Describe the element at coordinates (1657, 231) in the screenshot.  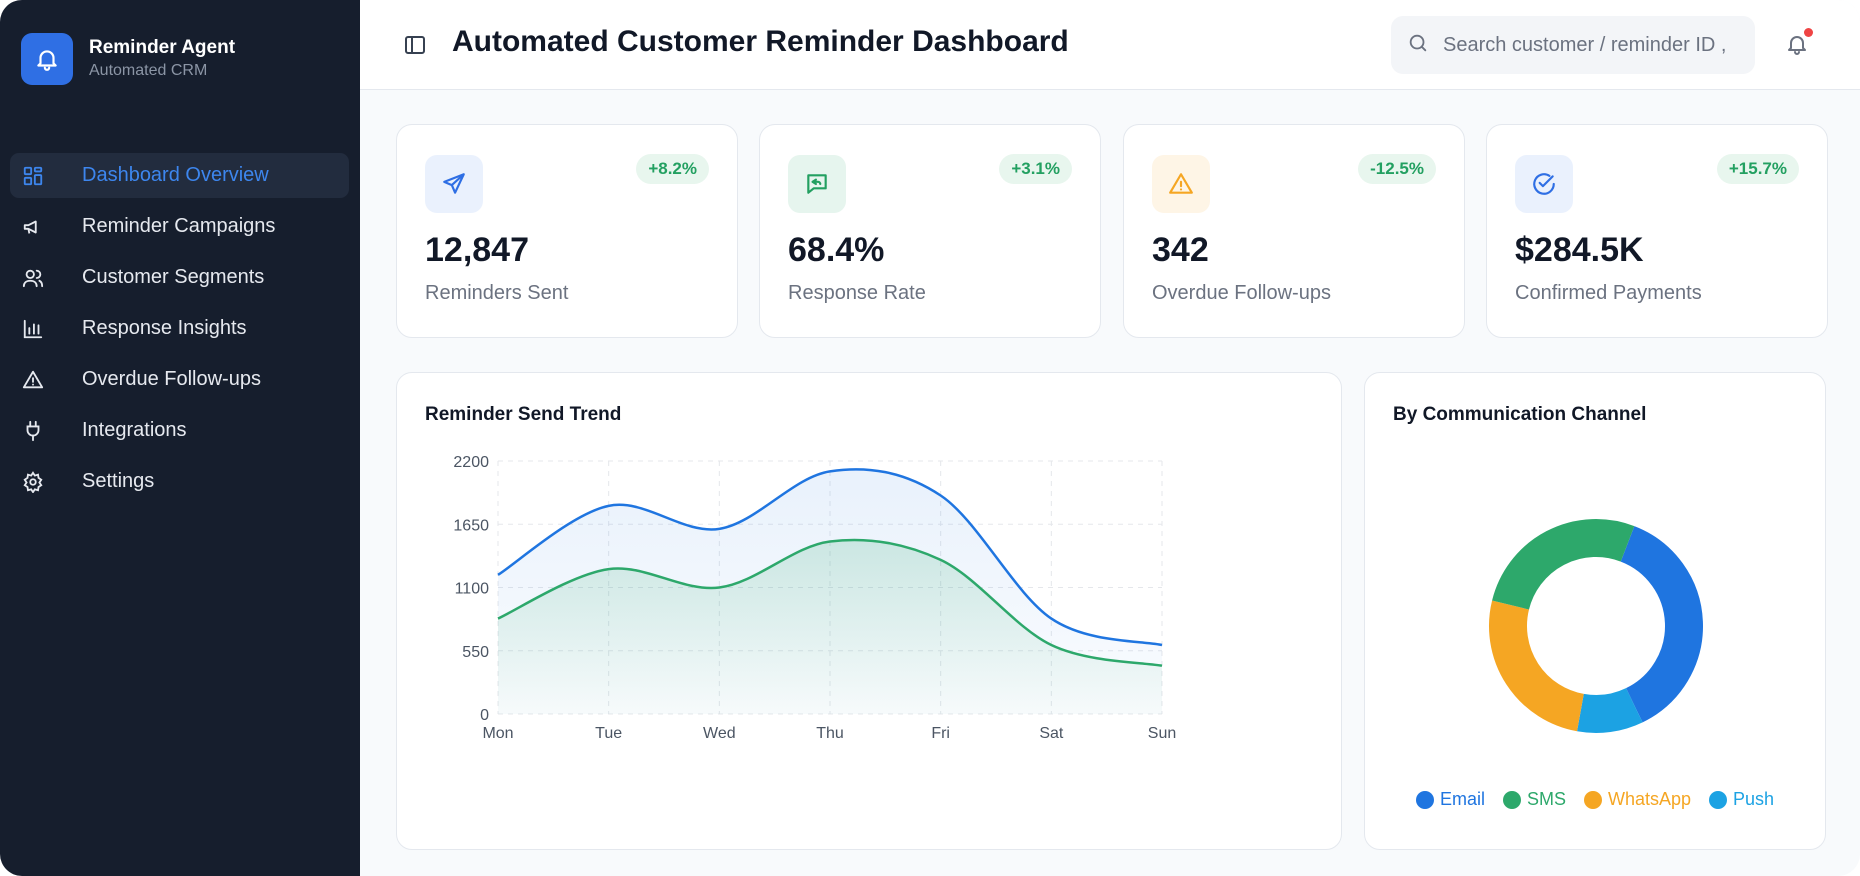
I see `stat-card-confirmed-payments: +15.7% $284.5K Confirmed Payments` at that location.